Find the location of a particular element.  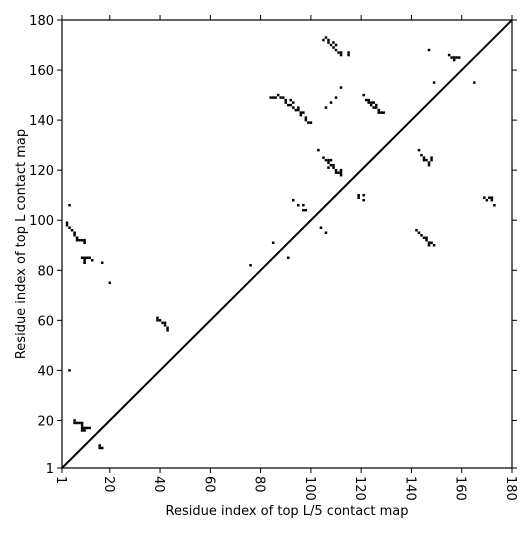

y-tick-label: 60 is located at coordinates (45, 321).